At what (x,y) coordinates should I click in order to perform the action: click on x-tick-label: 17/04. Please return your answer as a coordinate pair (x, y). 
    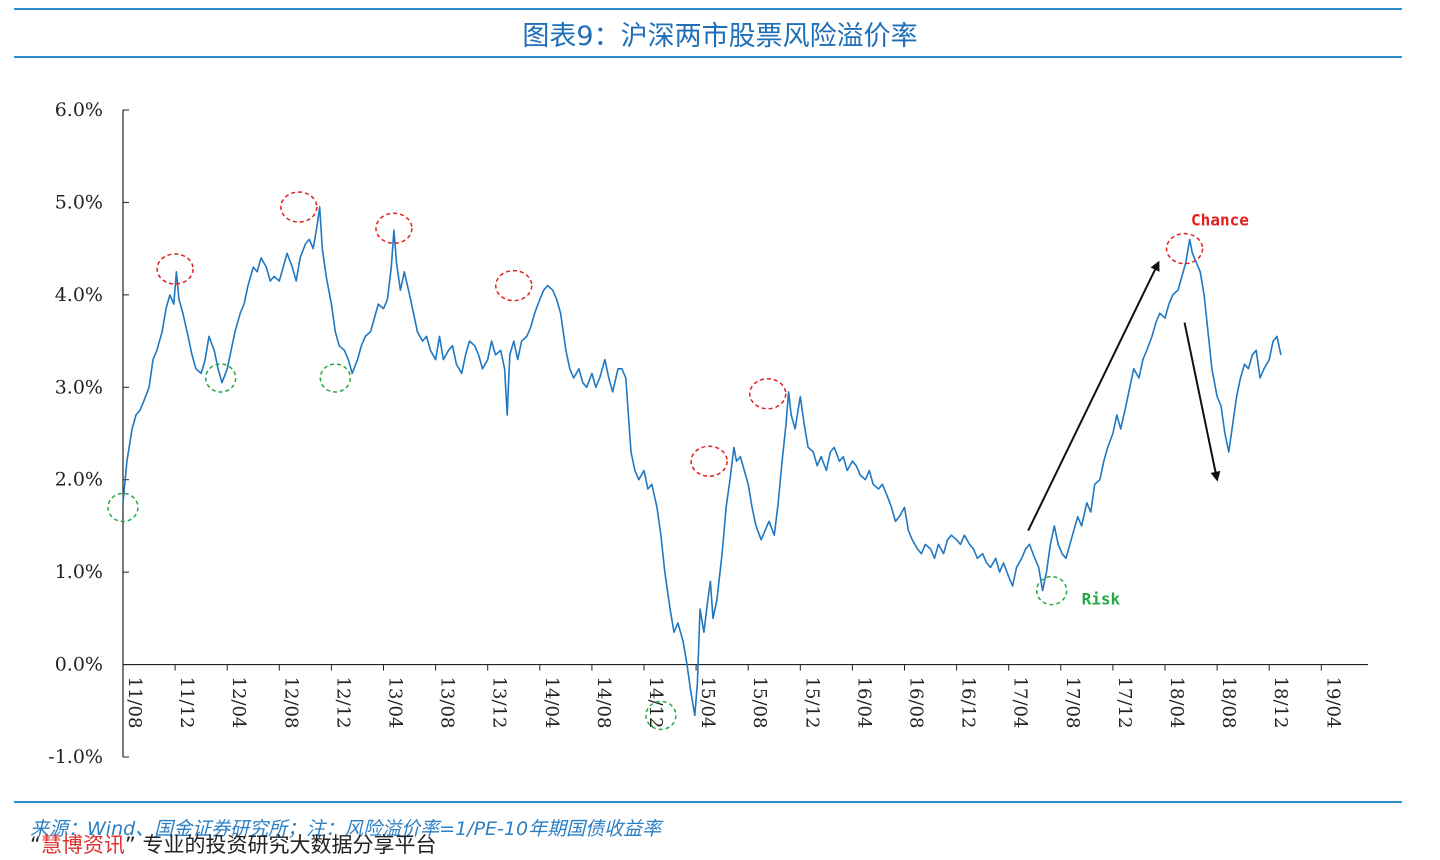
    Looking at the image, I should click on (1020, 703).